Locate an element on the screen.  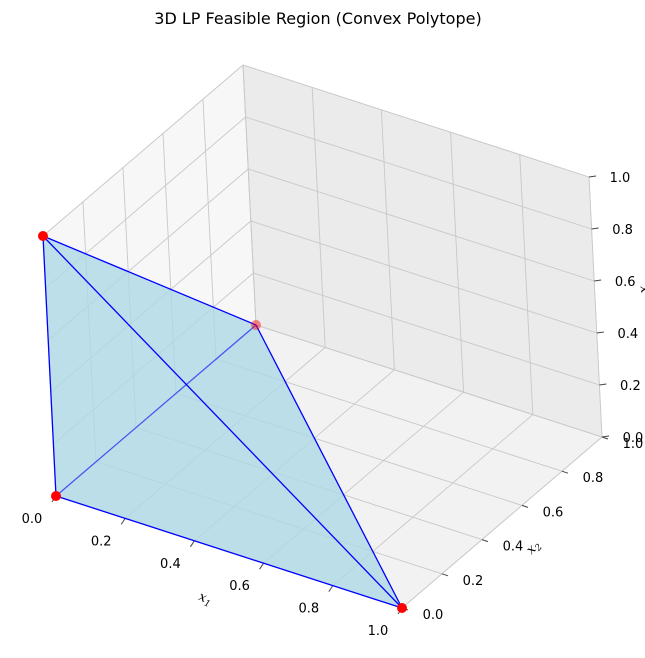
z-axis-label: x is located at coordinates (640, 289).